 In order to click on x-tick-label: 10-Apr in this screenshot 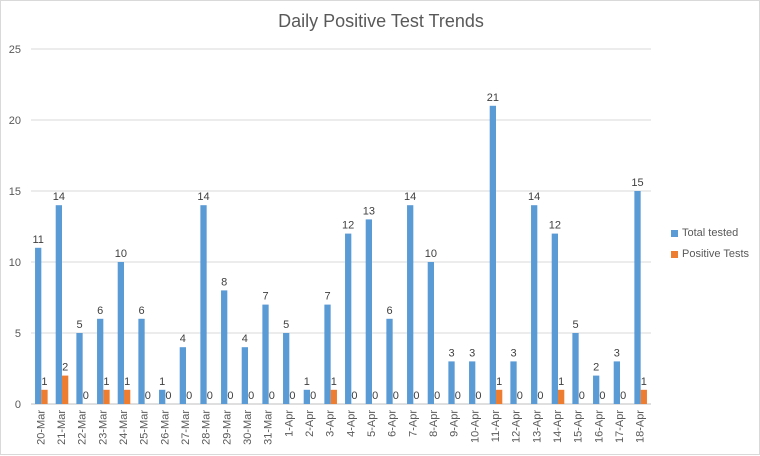, I will do `click(475, 426)`.